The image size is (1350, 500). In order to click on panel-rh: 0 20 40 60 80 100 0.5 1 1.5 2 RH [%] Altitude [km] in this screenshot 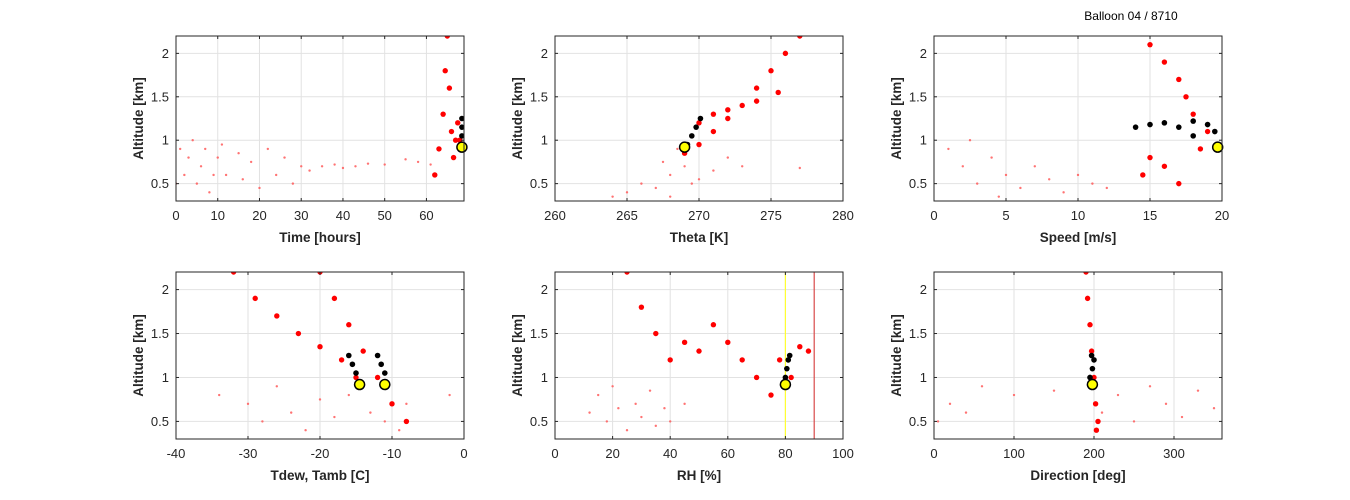, I will do `click(682, 377)`.